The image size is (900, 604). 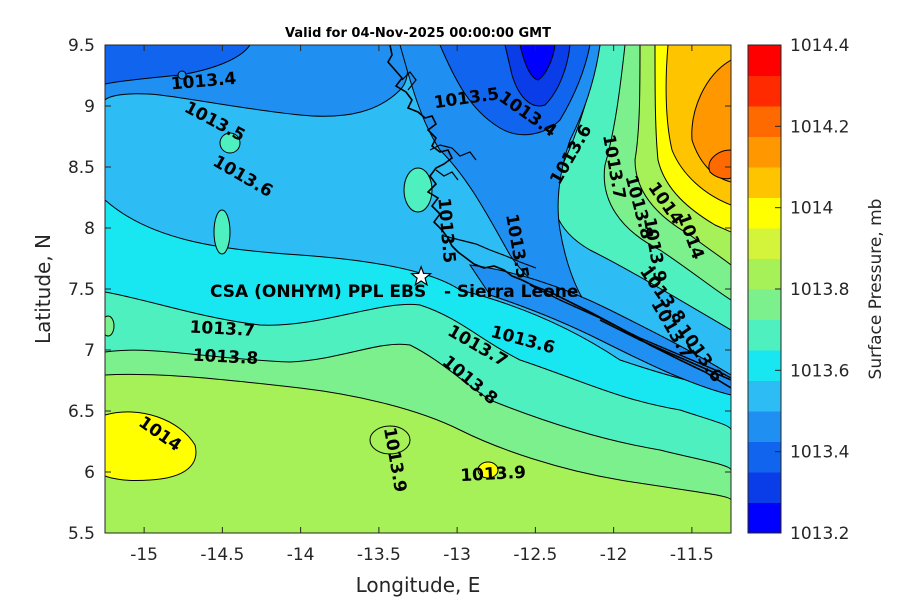 What do you see at coordinates (89, 473) in the screenshot?
I see `y-tick-label: 6` at bounding box center [89, 473].